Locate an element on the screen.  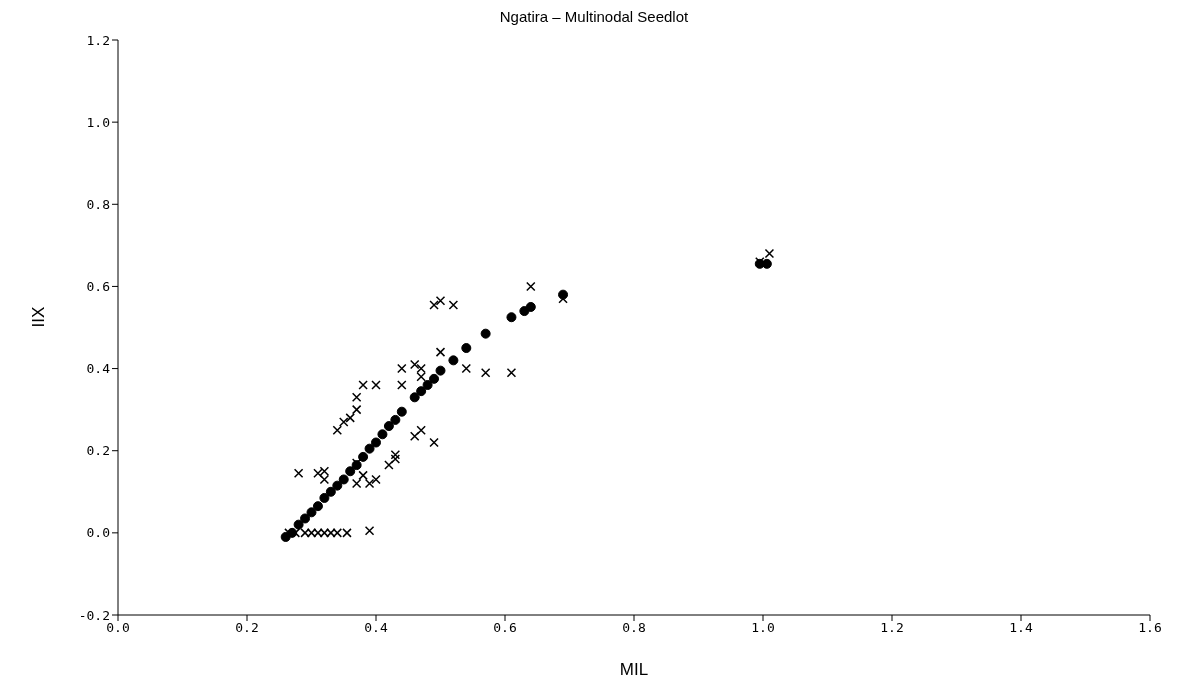
x-tick-label: 0.0 is located at coordinates (118, 628).